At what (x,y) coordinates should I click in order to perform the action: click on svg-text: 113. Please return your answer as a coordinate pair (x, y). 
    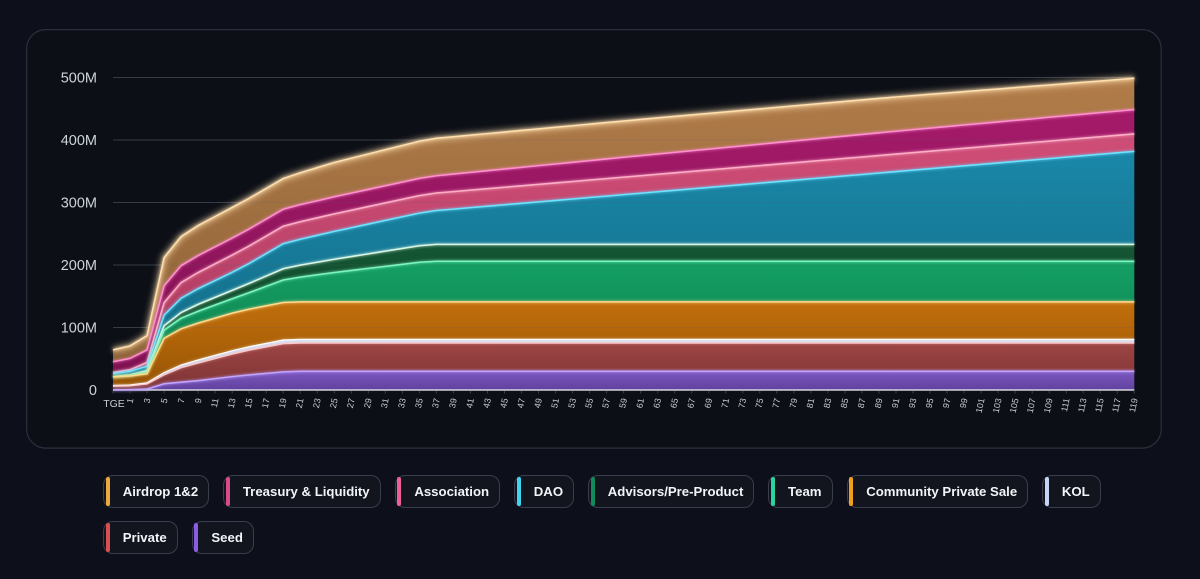
    Looking at the image, I should click on (1082, 405).